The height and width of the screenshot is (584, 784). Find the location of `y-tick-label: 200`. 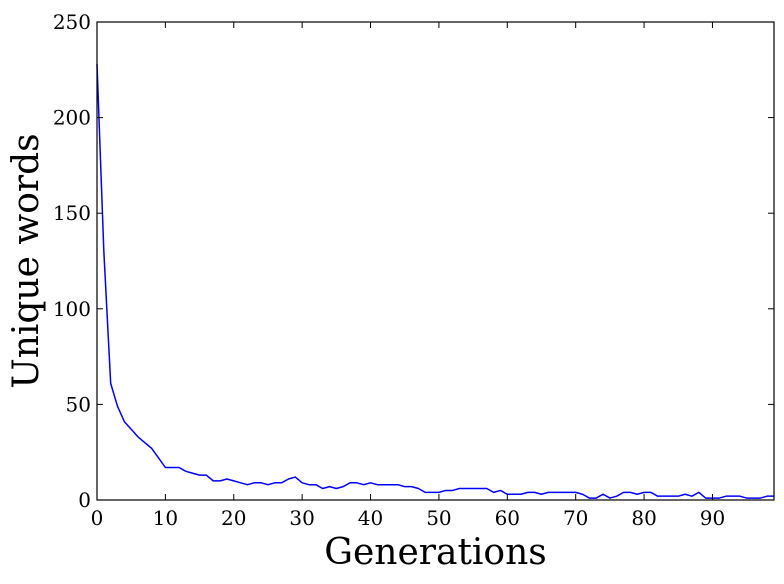

y-tick-label: 200 is located at coordinates (72, 118).